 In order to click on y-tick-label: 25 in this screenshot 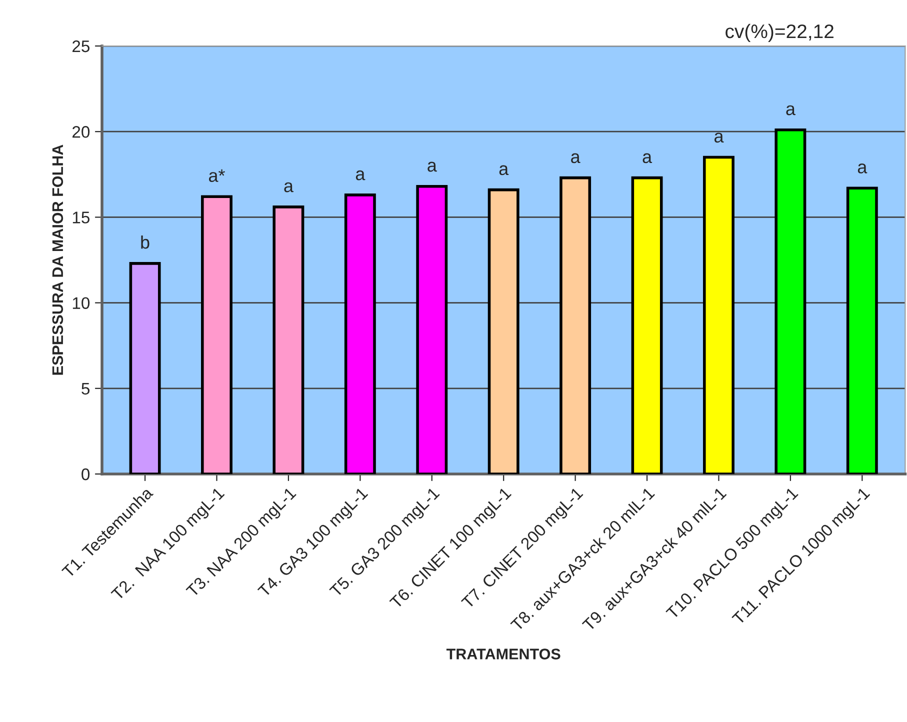, I will do `click(81, 46)`.